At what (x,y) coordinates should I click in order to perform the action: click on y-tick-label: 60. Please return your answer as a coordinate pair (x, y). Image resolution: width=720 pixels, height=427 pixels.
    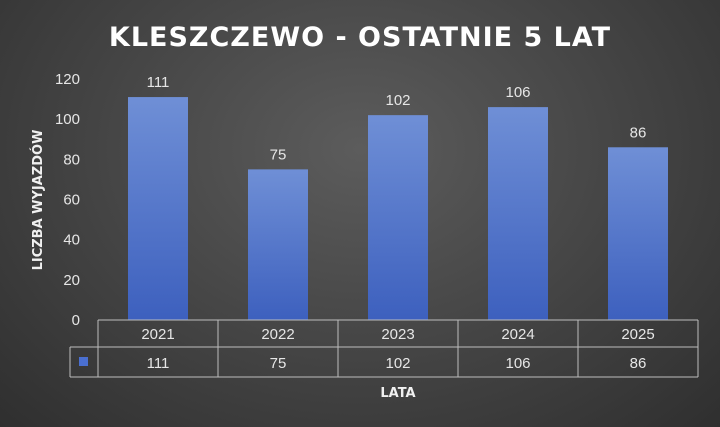
    Looking at the image, I should click on (71, 200).